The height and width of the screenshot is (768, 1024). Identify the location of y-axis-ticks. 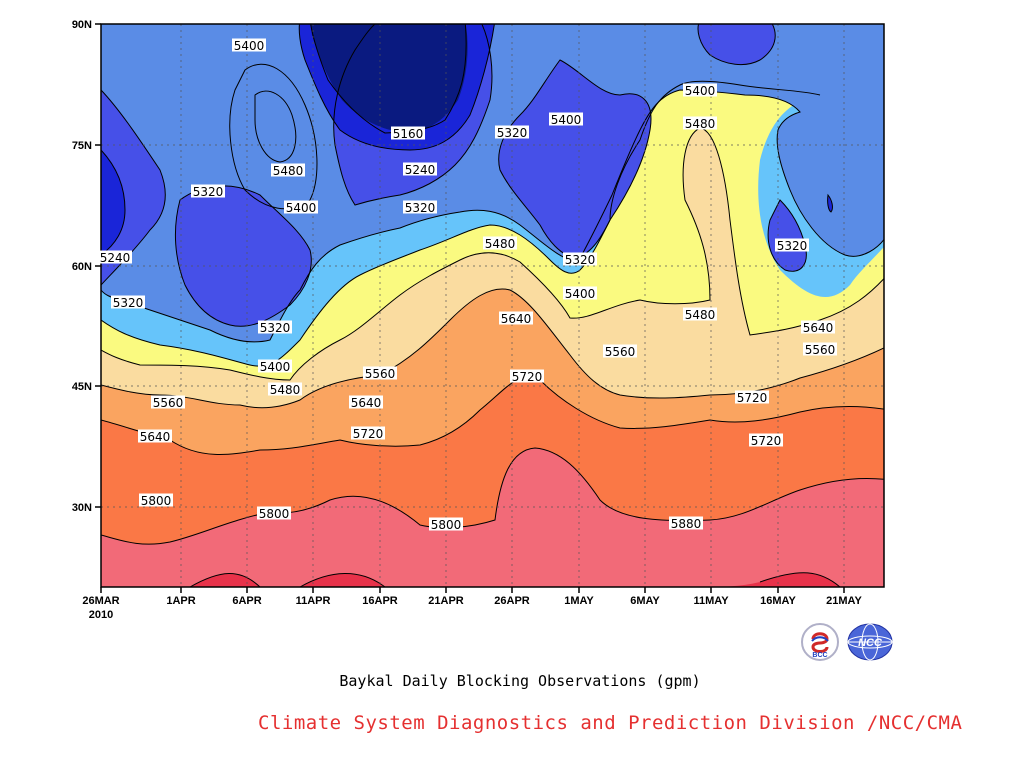
(98, 265).